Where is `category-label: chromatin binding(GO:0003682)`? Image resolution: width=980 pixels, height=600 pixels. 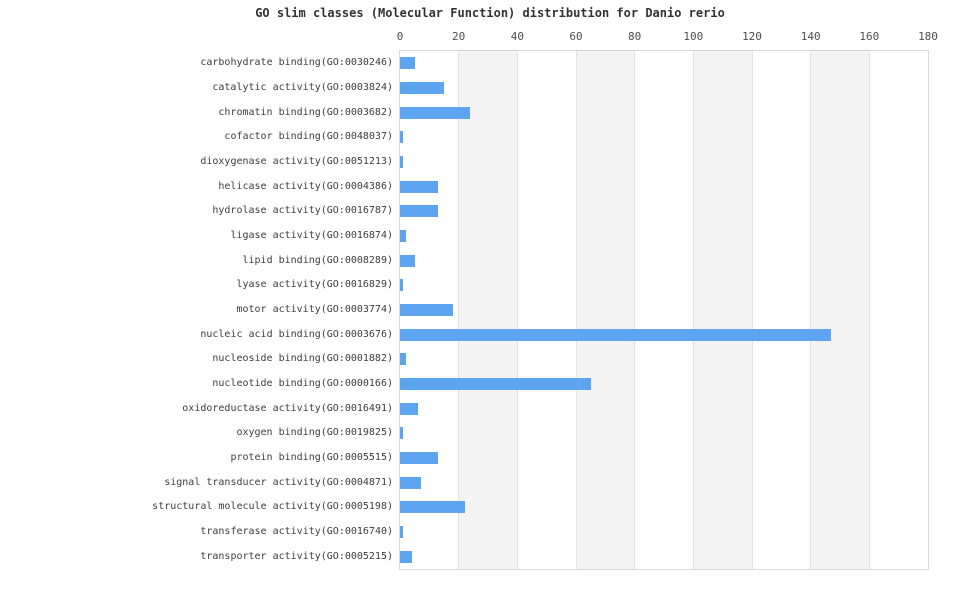 category-label: chromatin binding(GO:0003682) is located at coordinates (305, 112).